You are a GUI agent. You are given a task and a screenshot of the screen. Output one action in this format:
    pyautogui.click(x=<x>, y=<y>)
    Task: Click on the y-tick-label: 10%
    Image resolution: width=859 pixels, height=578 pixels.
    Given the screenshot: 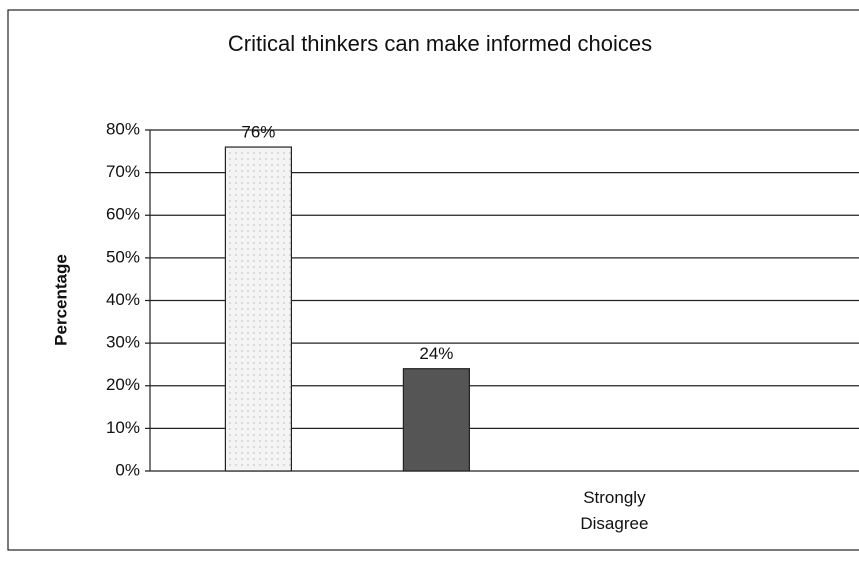 What is the action you would take?
    pyautogui.click(x=123, y=427)
    